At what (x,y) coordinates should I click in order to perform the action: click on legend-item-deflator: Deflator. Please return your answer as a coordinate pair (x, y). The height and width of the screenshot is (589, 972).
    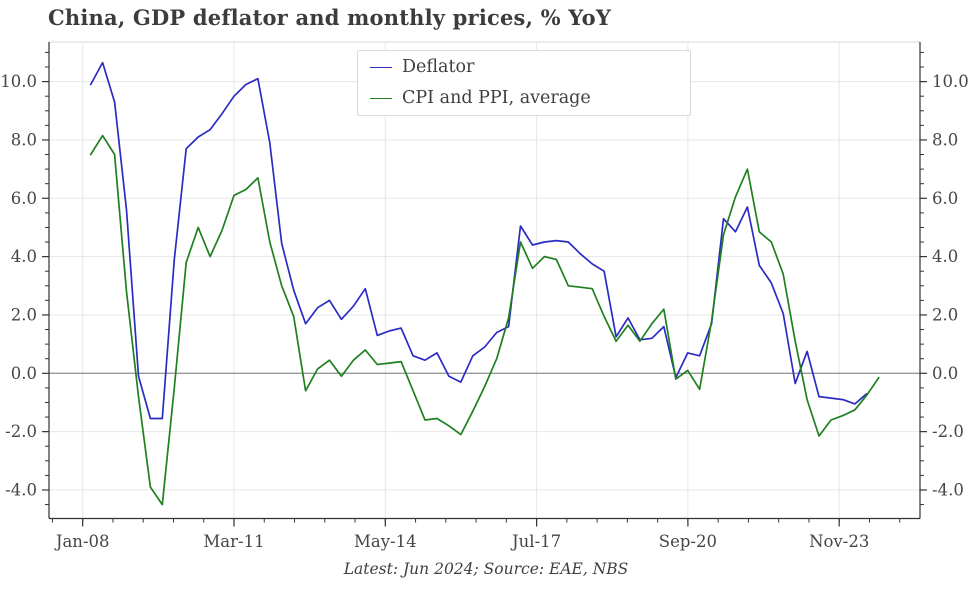
    Looking at the image, I should click on (530, 67).